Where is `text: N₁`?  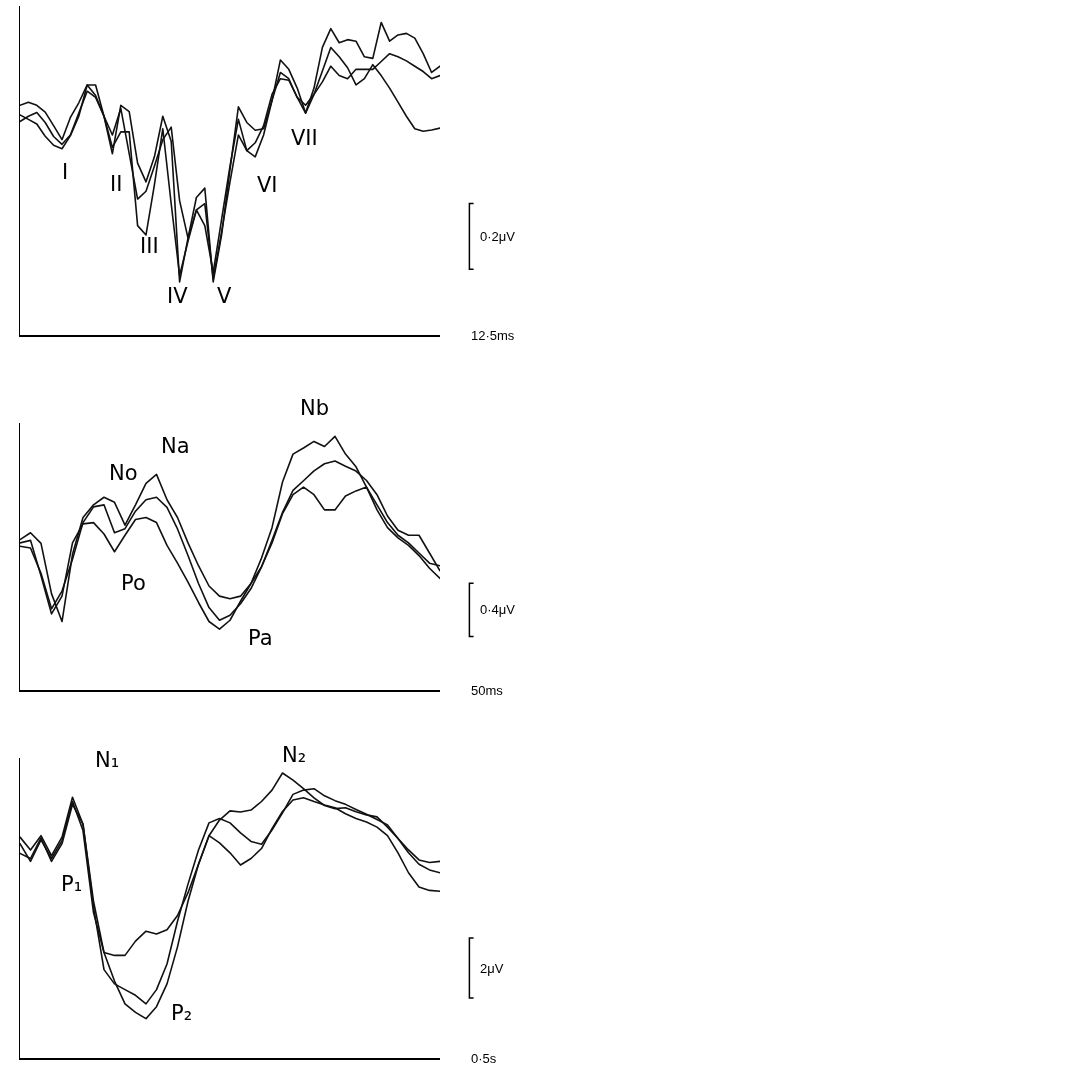
text: N₁ is located at coordinates (107, 760).